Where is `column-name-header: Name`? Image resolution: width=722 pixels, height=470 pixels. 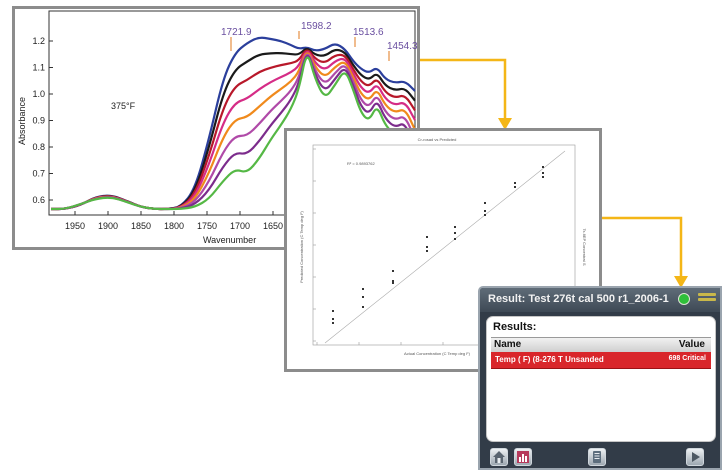
column-name-header: Name is located at coordinates (508, 344).